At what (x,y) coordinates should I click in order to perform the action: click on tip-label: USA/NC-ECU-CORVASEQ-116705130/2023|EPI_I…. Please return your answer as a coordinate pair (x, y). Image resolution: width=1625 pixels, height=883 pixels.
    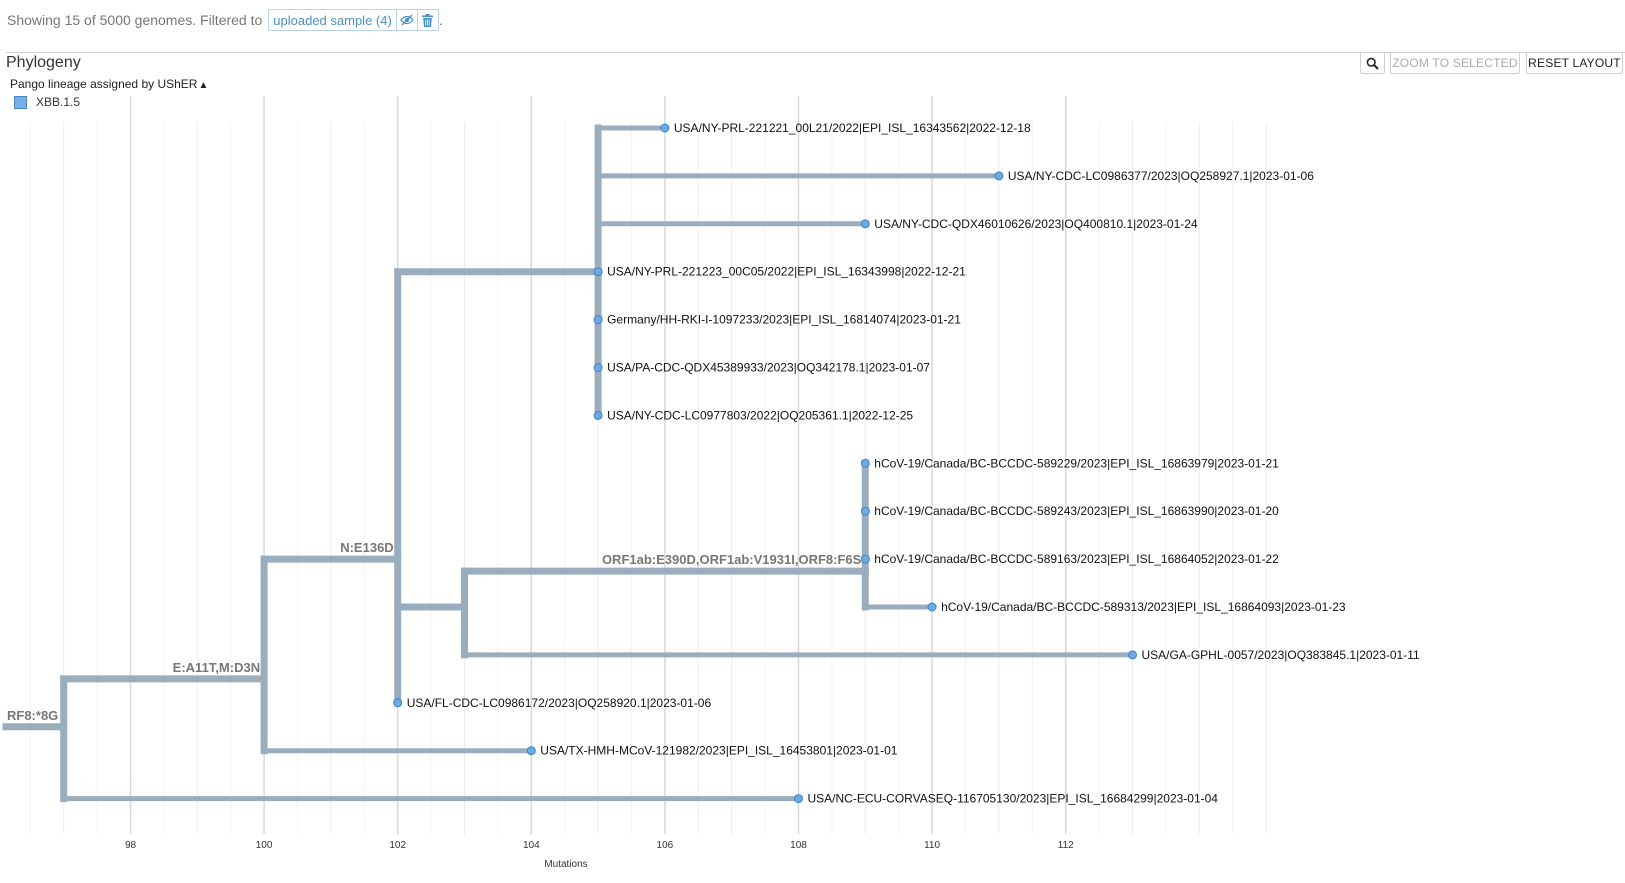
    Looking at the image, I should click on (1013, 799).